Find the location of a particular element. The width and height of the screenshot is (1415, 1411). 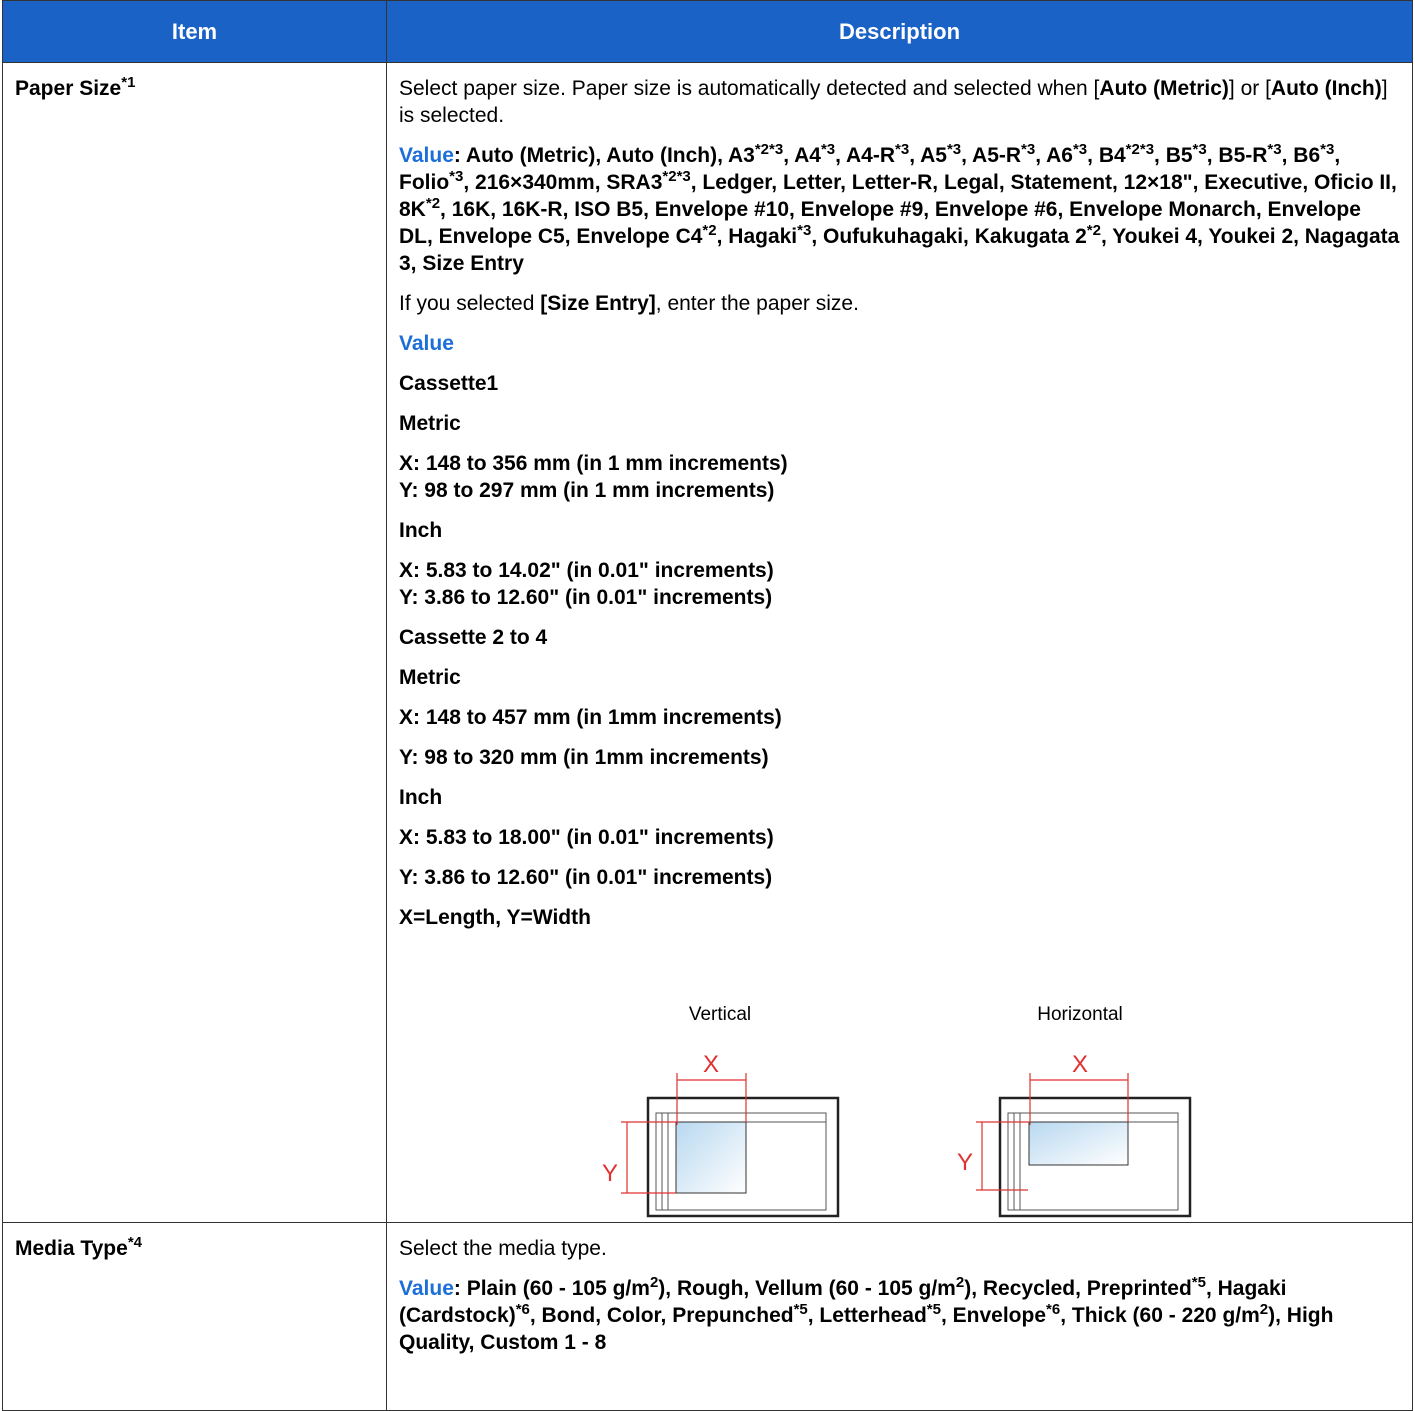

text-run: , A6 is located at coordinates (1054, 155).